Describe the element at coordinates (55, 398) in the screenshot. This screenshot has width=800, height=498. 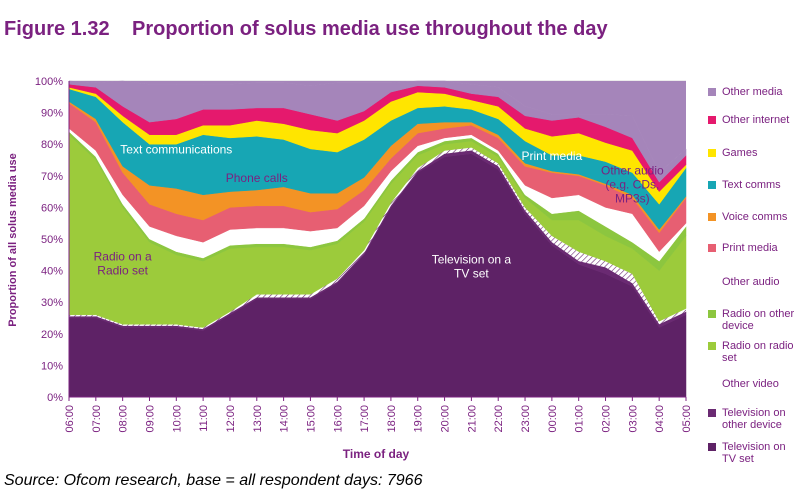
I see `y-tick-label: 0%` at that location.